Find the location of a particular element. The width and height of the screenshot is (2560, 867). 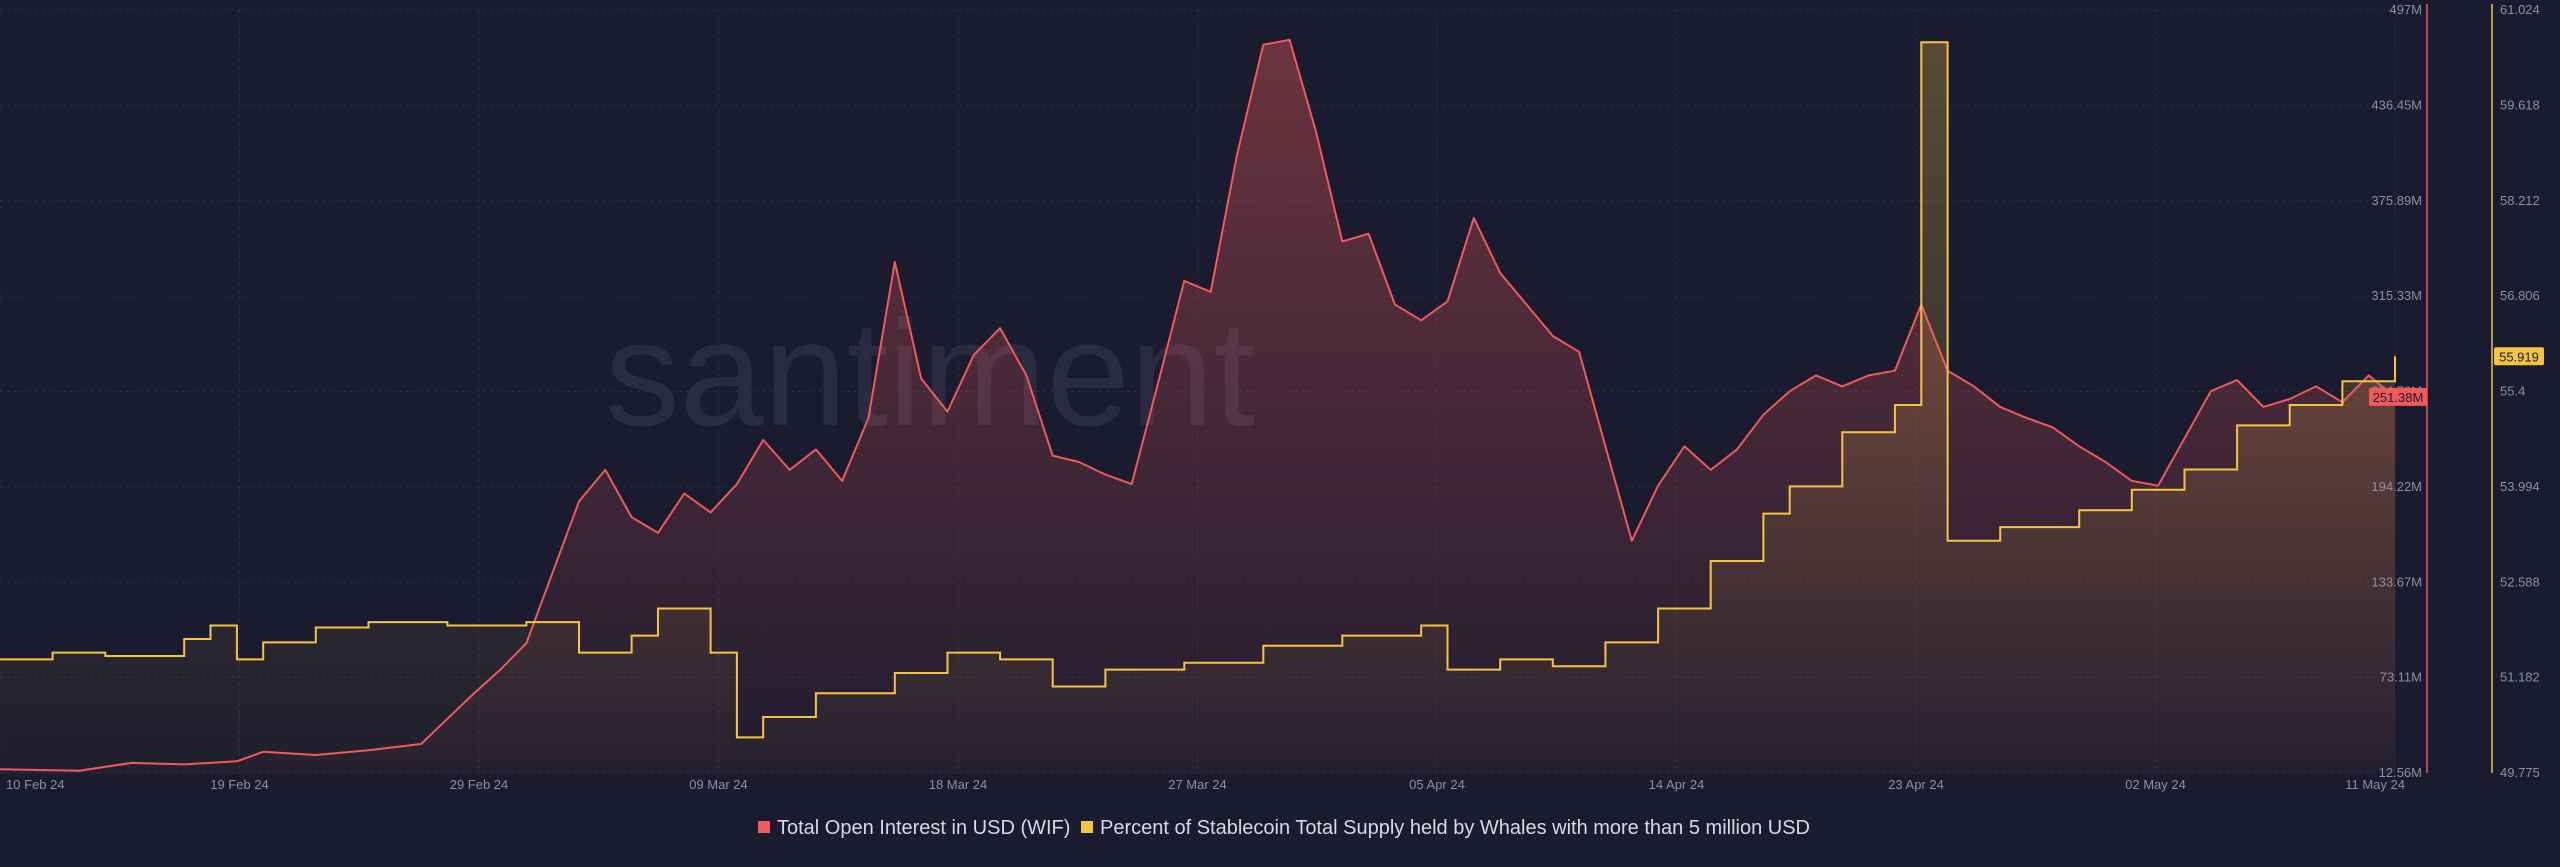

left-axis-tick-label: 497M is located at coordinates (2405, 9).